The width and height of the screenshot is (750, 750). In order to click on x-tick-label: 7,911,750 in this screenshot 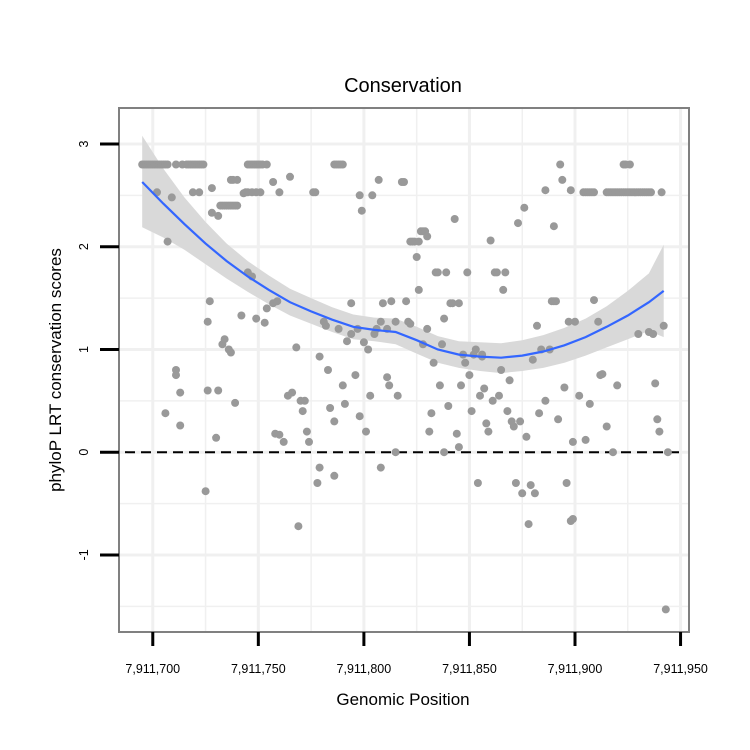, I will do `click(258, 669)`.